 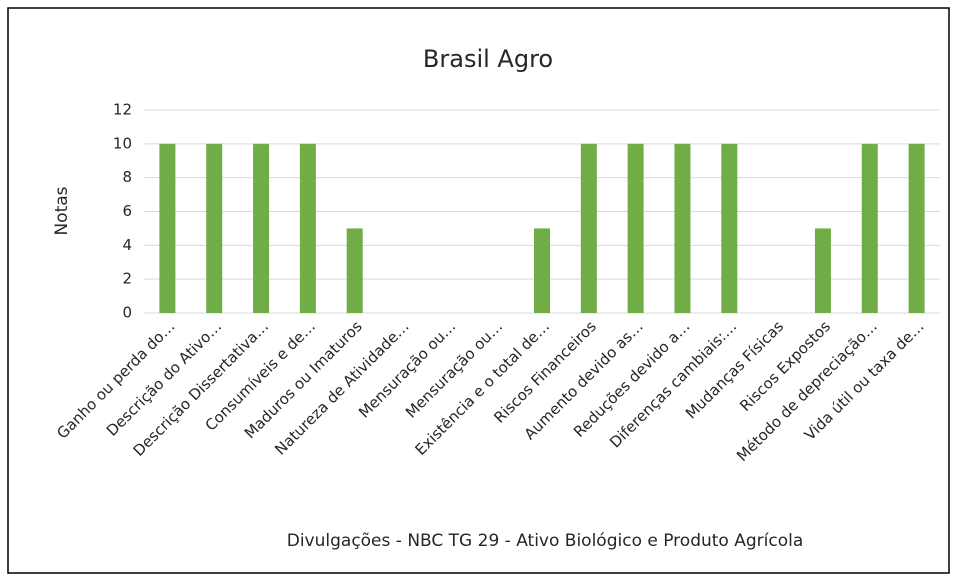 I want to click on y-tick-label: 0, so click(x=127, y=313).